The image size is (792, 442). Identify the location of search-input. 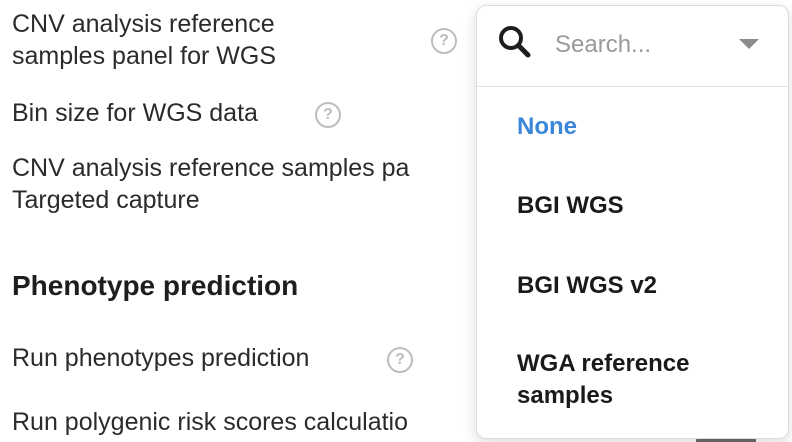
(645, 45).